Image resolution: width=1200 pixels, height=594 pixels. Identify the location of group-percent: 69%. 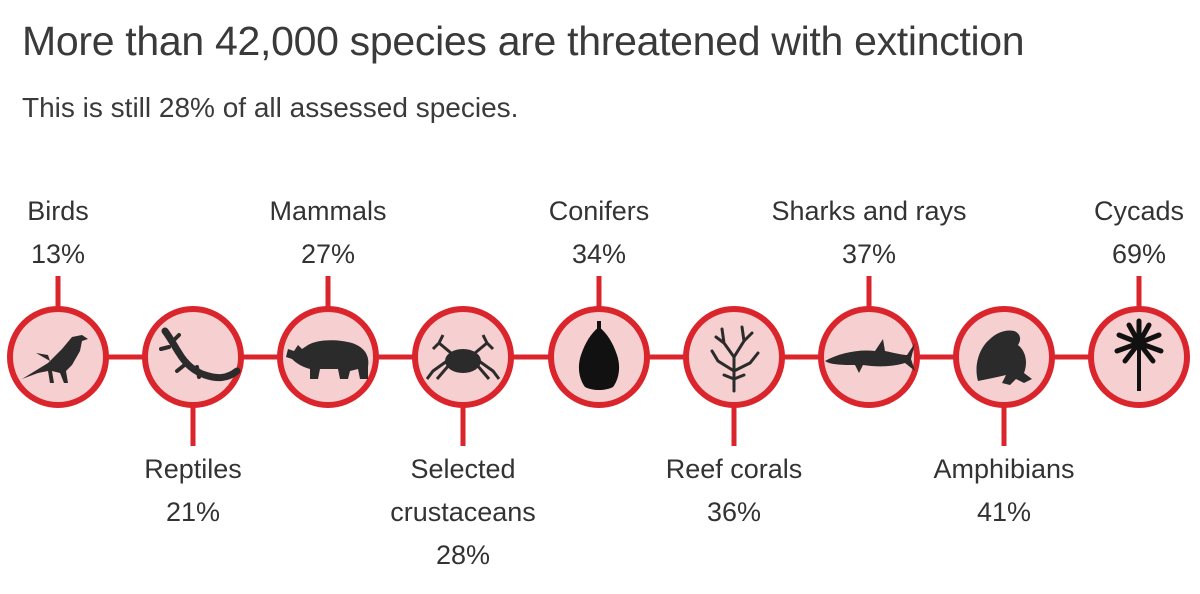
(1139, 254).